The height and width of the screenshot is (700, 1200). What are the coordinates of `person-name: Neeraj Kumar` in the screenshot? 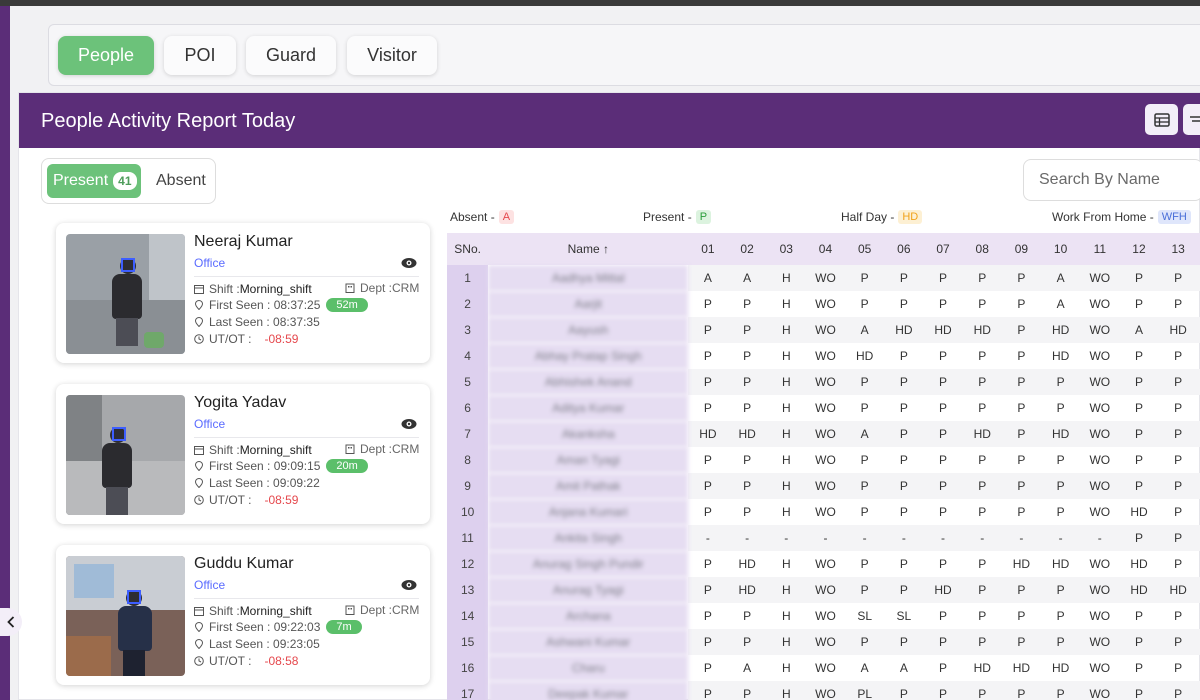 It's located at (243, 241).